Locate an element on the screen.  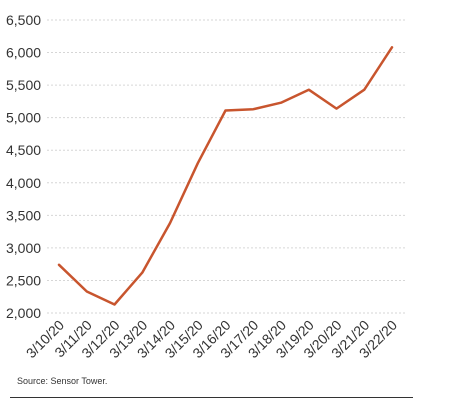
y-tick-label: 5,500 is located at coordinates (23, 85).